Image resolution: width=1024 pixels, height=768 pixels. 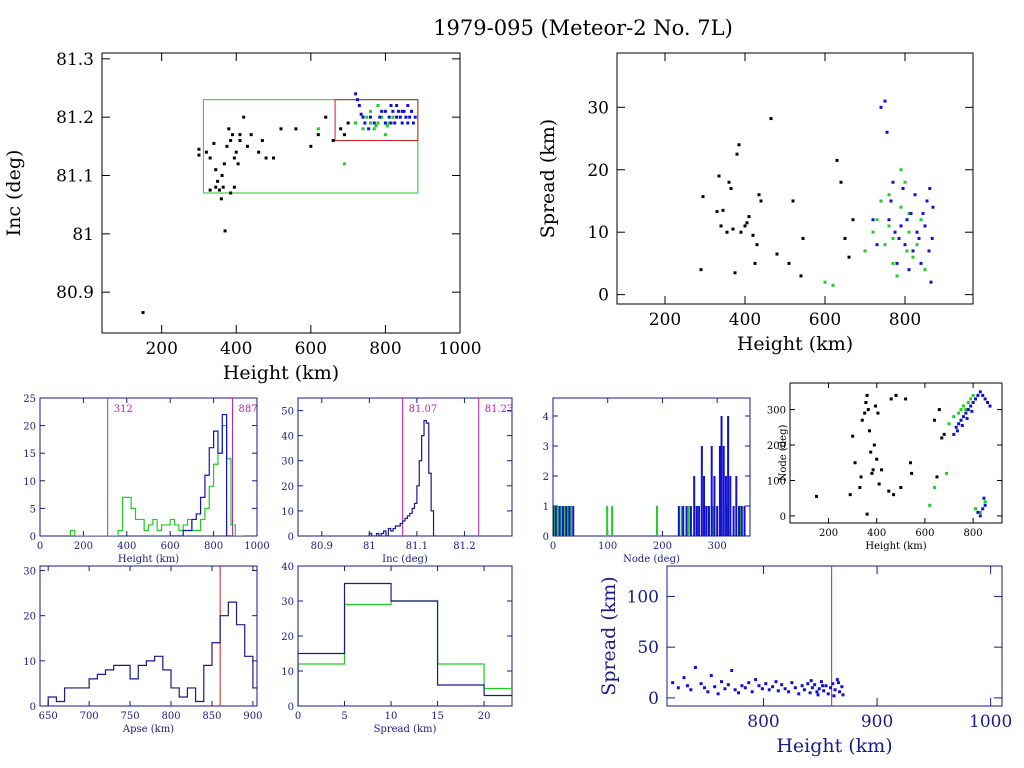 I want to click on x-tick-label: 800, so click(x=170, y=716).